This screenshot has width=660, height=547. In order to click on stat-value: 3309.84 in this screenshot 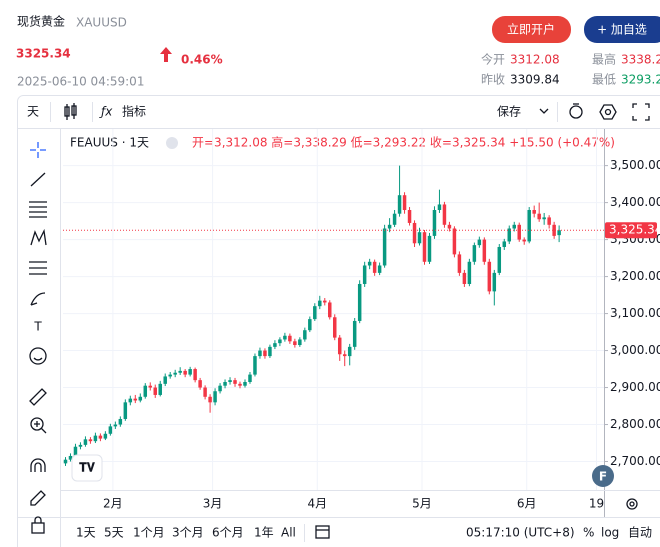, I will do `click(535, 80)`.